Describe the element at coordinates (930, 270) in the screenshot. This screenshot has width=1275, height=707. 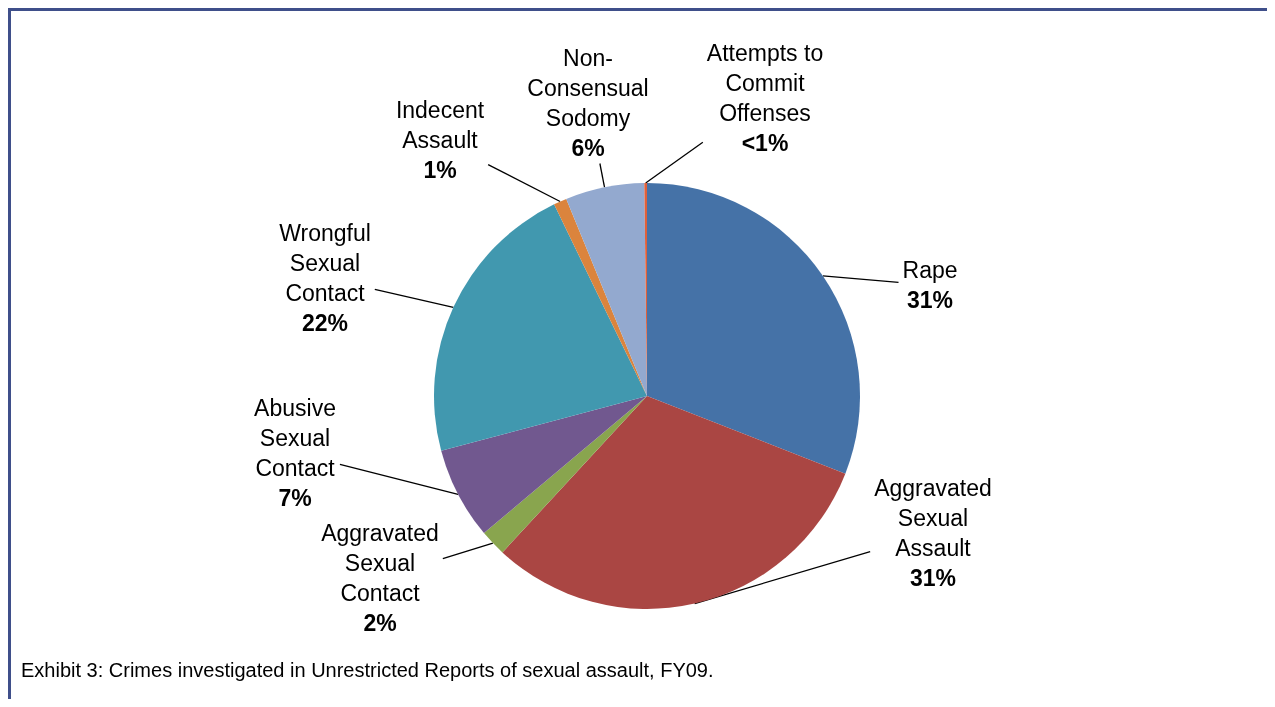
I see `slice-label: Rape` at that location.